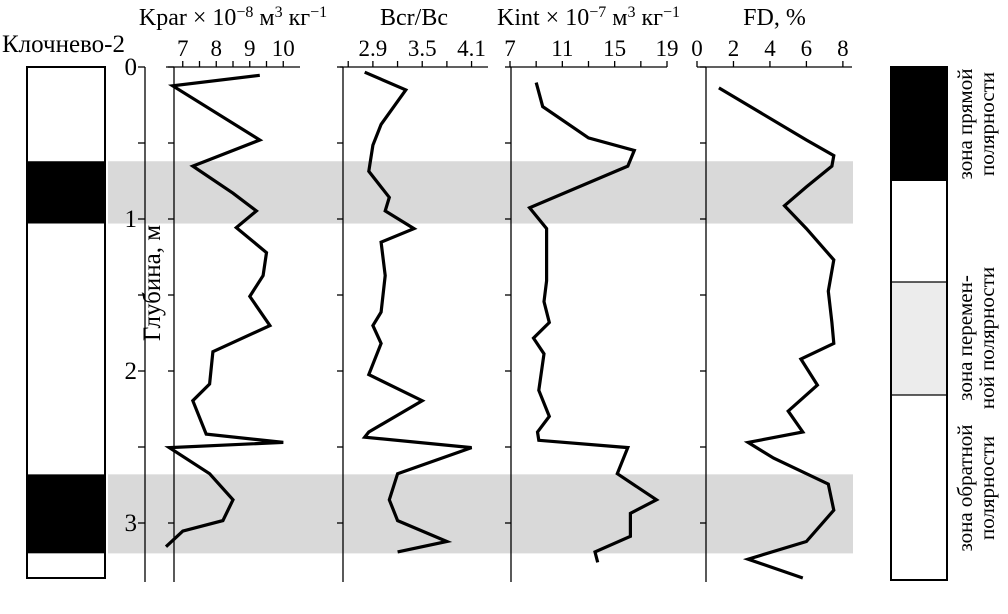 This screenshot has height=614, width=1008. I want to click on section-title: Клочнево-2, so click(63, 44).